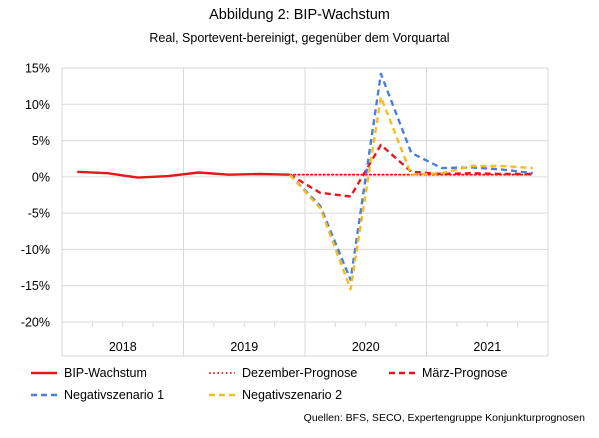 The width and height of the screenshot is (599, 438). I want to click on series-line-m-rz-prognose, so click(411, 170).